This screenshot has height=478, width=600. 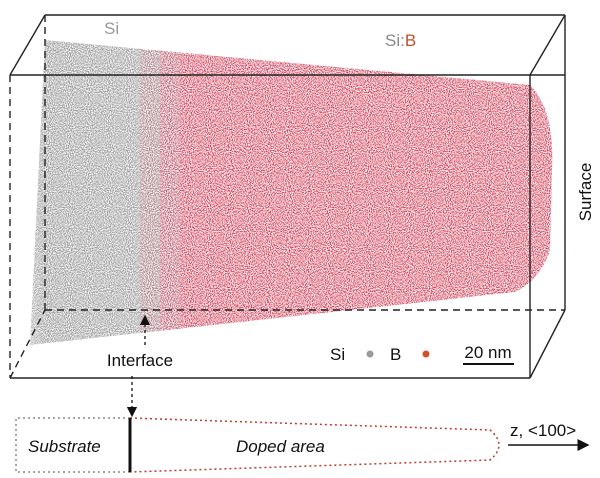 What do you see at coordinates (487, 352) in the screenshot?
I see `scale-bar-label: 20 nm` at bounding box center [487, 352].